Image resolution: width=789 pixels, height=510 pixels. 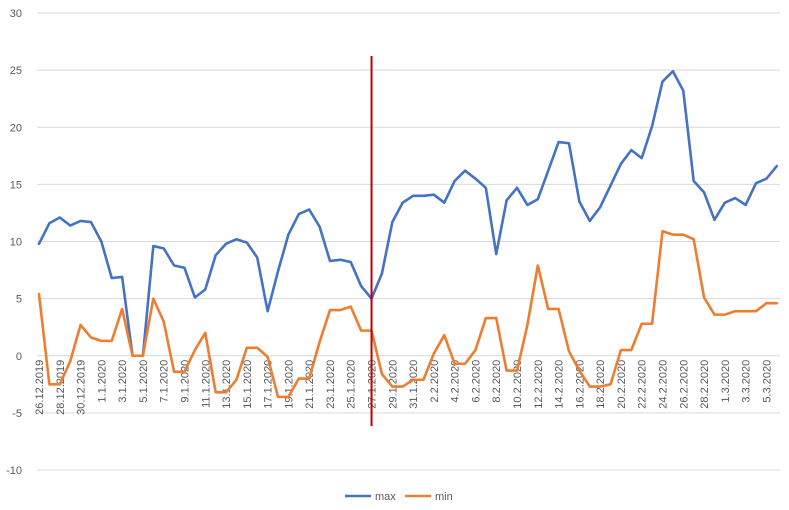 I want to click on x-tick-label: 15.1.2020, so click(x=248, y=384).